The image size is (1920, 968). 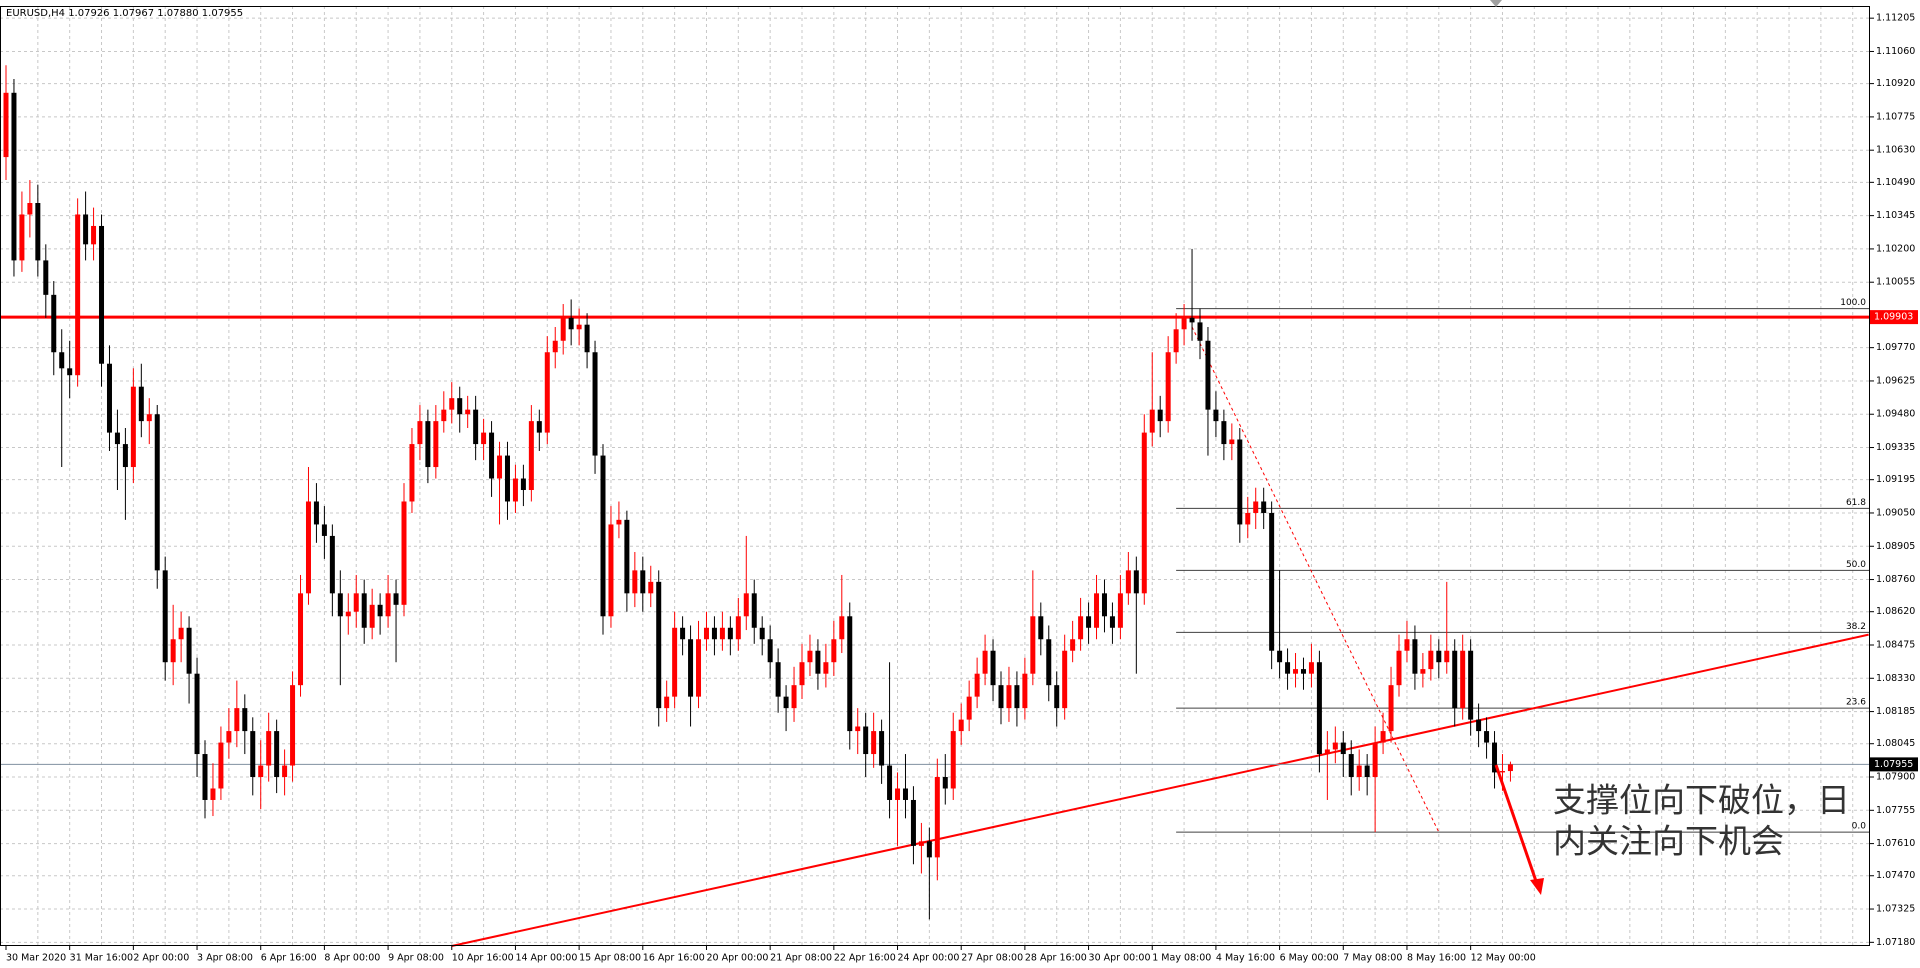 What do you see at coordinates (1315, 579) in the screenshot?
I see `dotted-line` at bounding box center [1315, 579].